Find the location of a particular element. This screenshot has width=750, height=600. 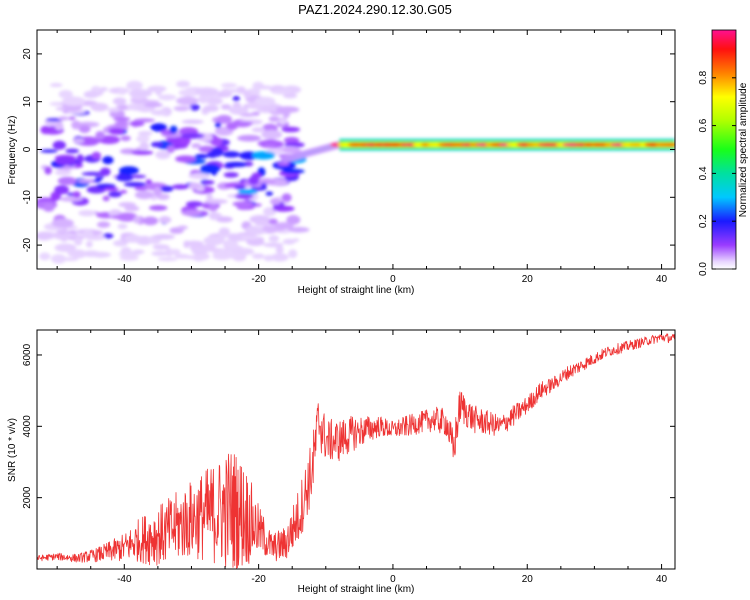

signal-ridge-core is located at coordinates (668, 144).